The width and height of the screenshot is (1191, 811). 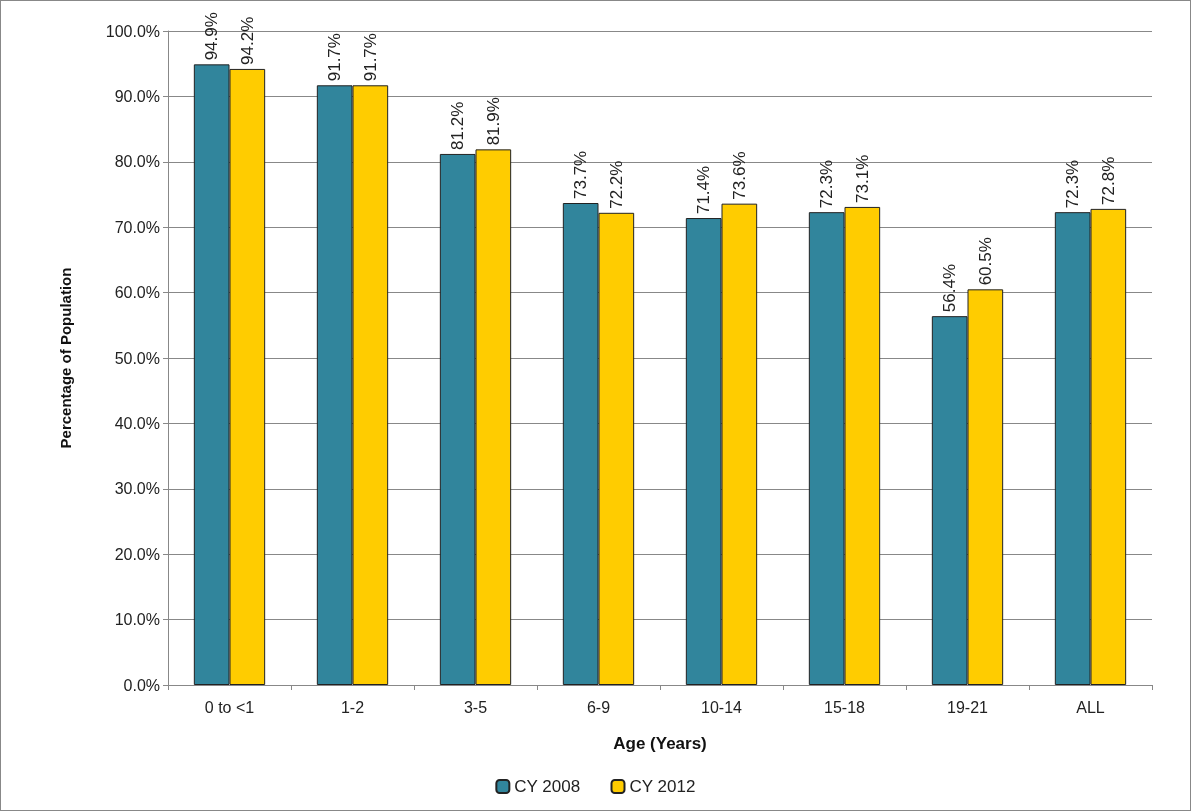 I want to click on x-tick-label: 3-5, so click(x=475, y=707).